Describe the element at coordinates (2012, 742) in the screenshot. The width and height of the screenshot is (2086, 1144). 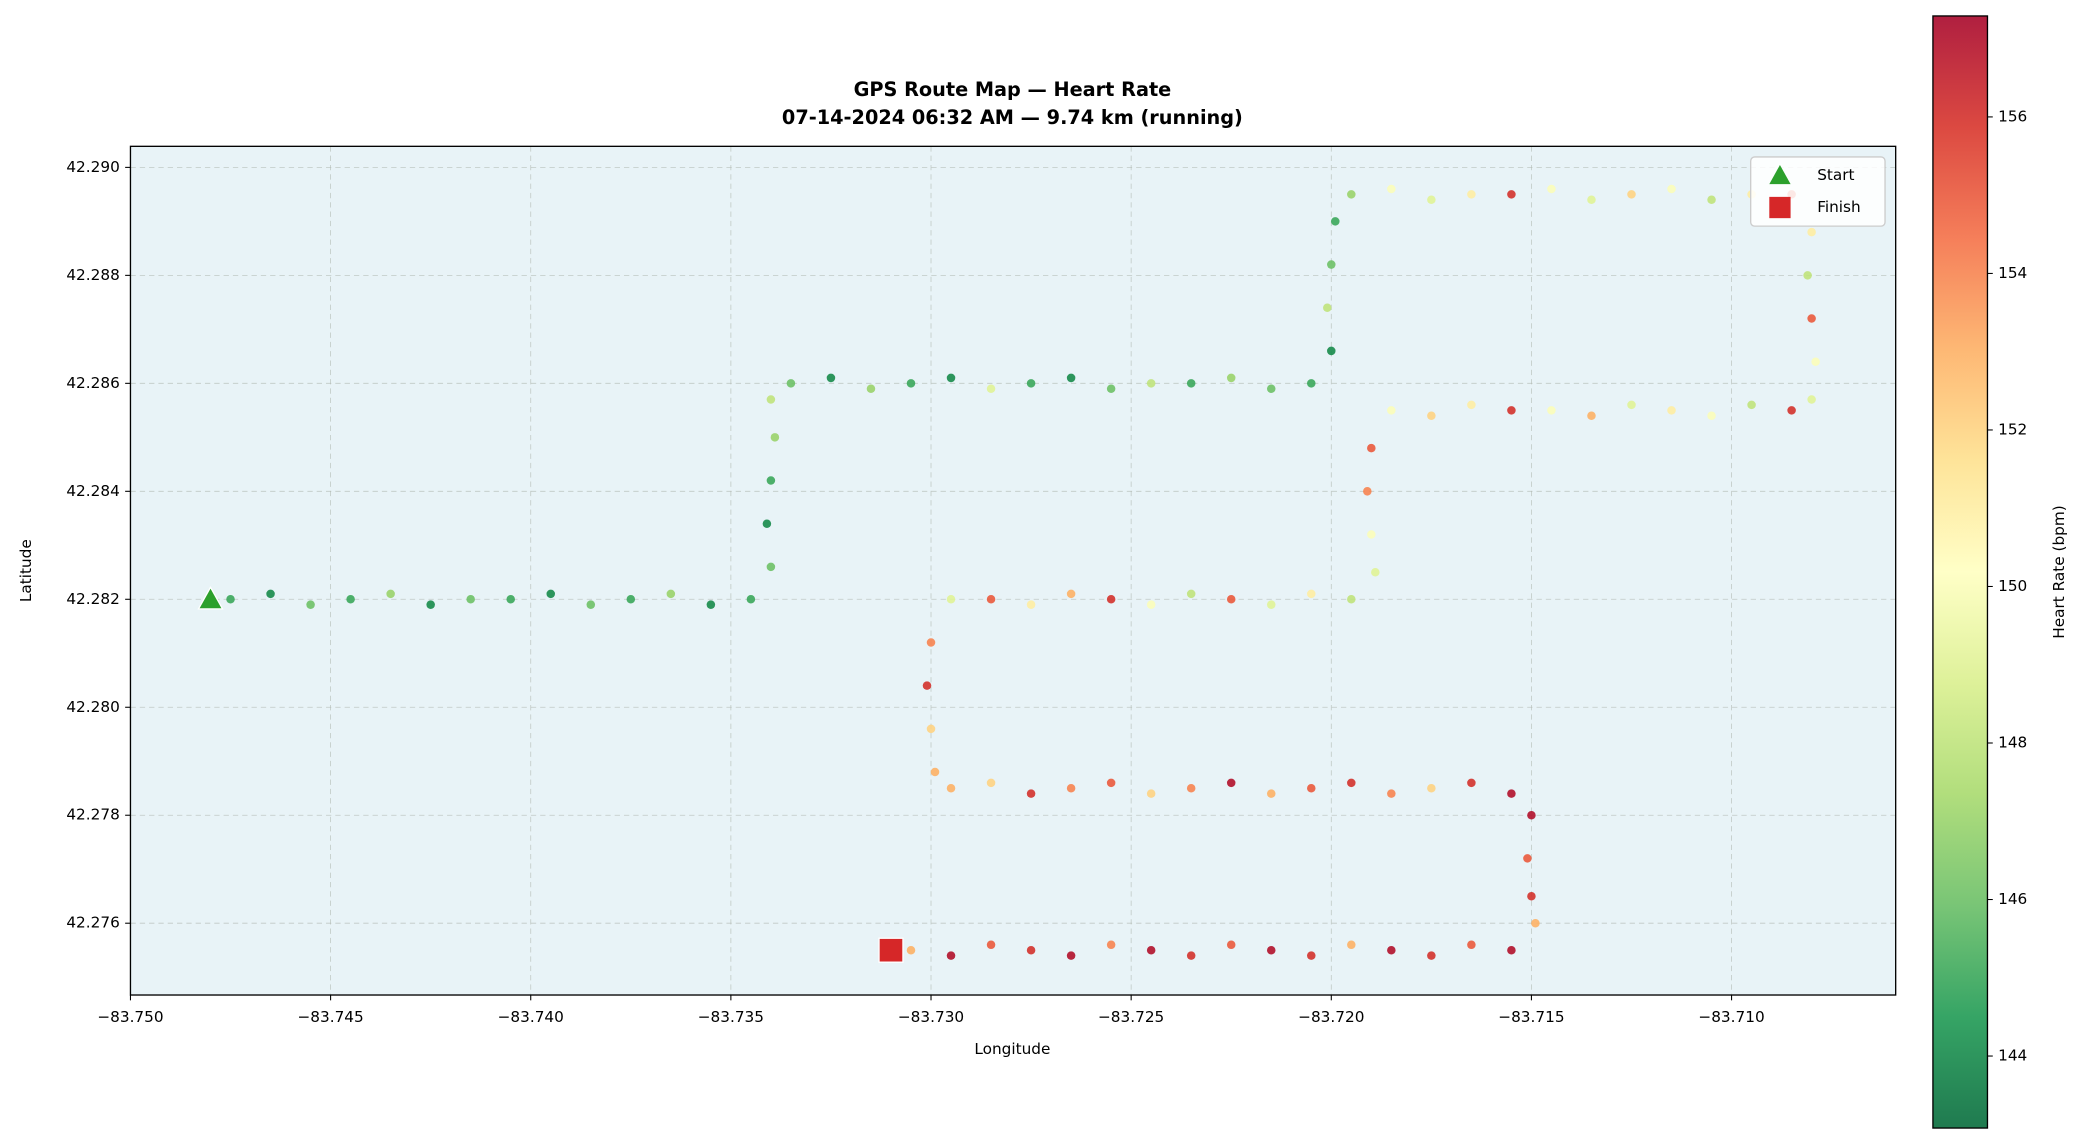
I see `colorbar-tick-label: 148` at that location.